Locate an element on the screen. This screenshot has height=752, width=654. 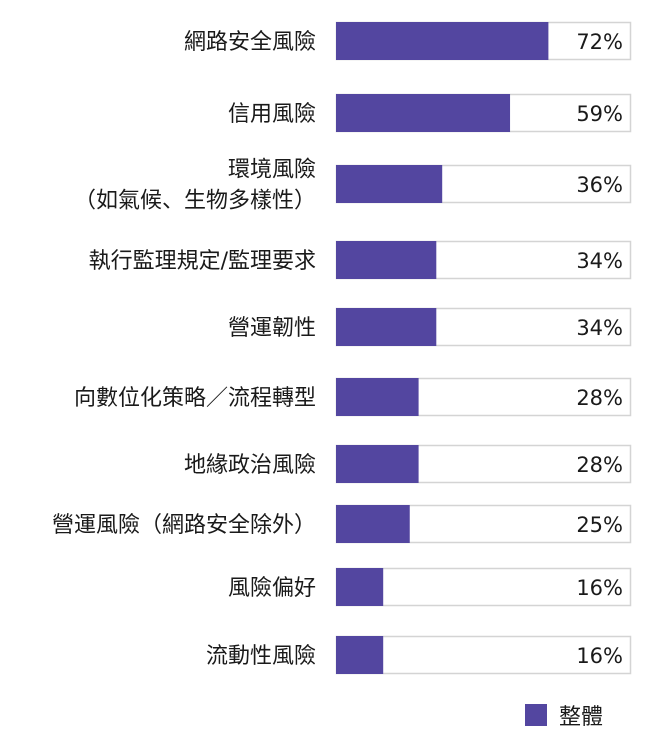
legend: 整體 is located at coordinates (564, 715).